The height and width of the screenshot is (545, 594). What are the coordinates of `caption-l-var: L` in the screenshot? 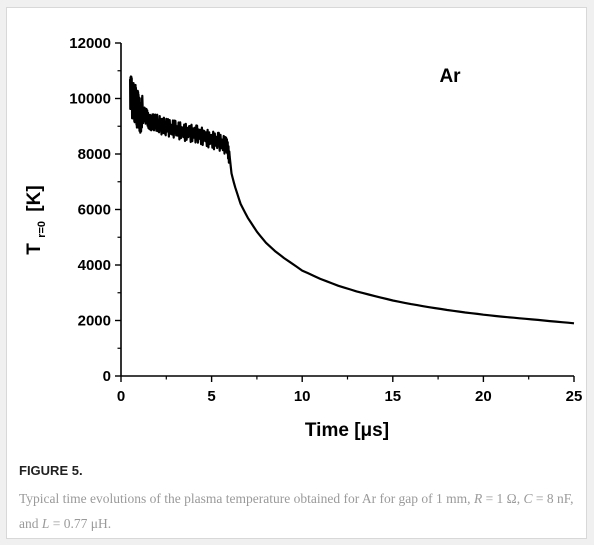 It's located at (45, 523).